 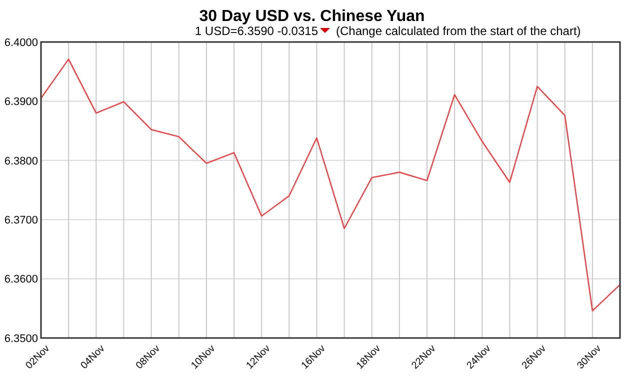 I want to click on y-tick-label: 6.3700, so click(x=21, y=220).